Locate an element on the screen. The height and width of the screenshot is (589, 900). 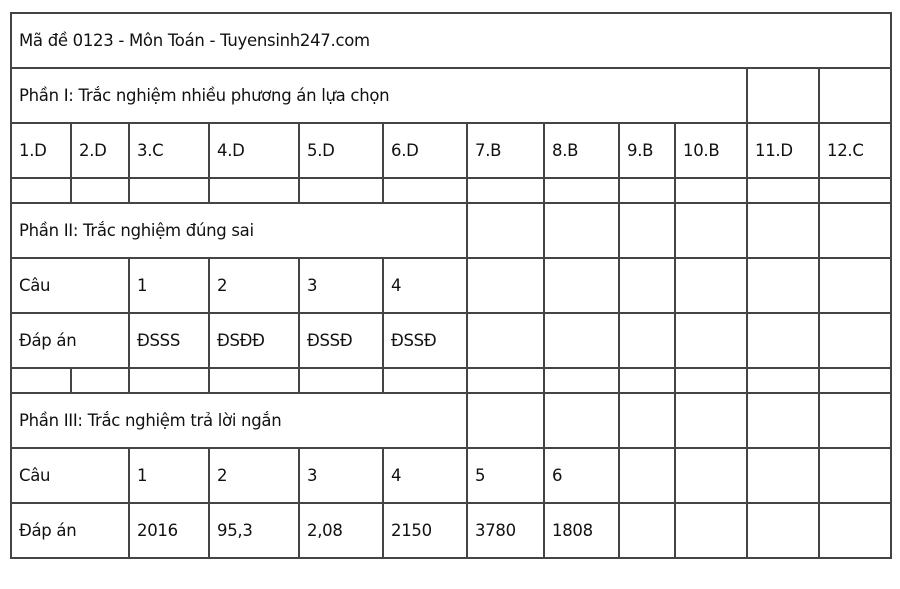
table-row-section: Phần III: Trắc nghiệm trả lời ngắn is located at coordinates (451, 420).